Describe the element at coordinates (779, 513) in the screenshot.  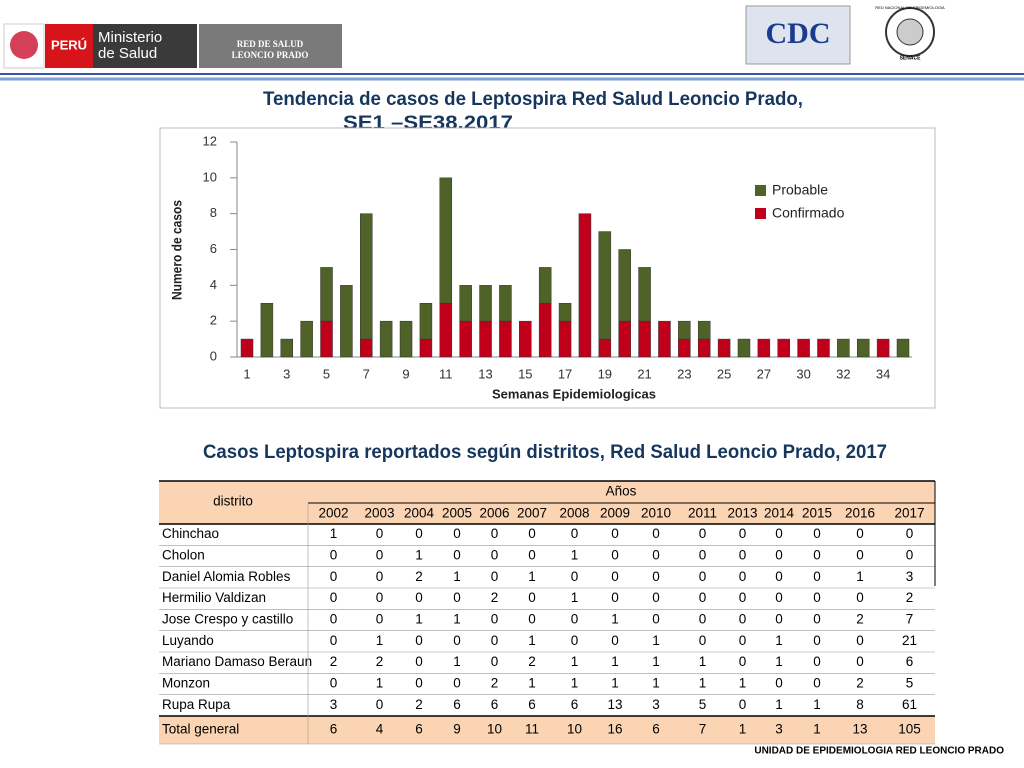
I see `column-header: 2014` at that location.